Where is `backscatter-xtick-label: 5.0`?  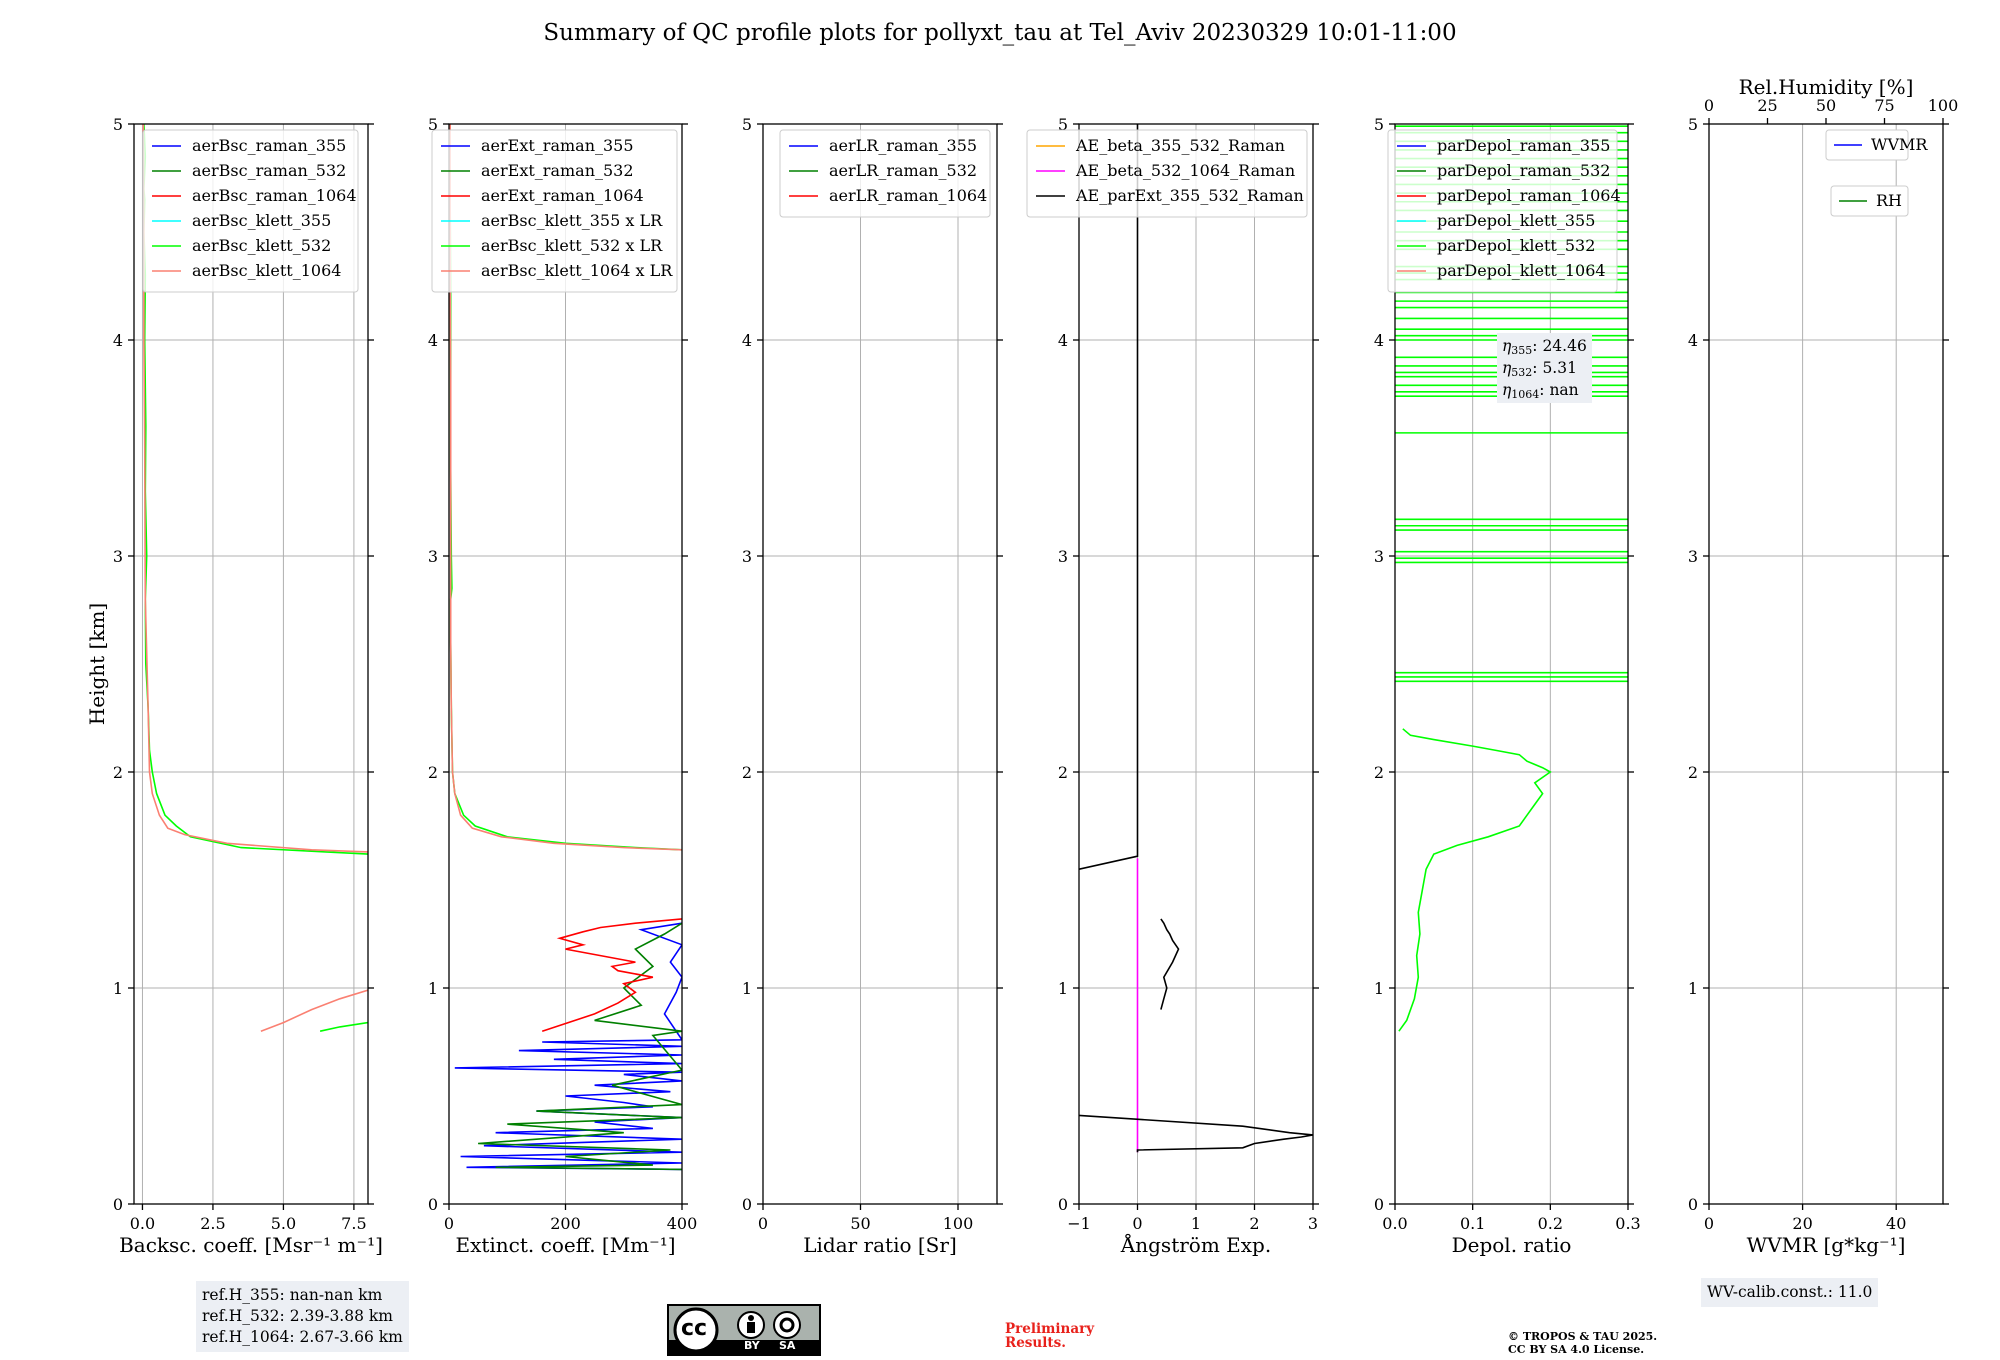
backscatter-xtick-label: 5.0 is located at coordinates (283, 1223).